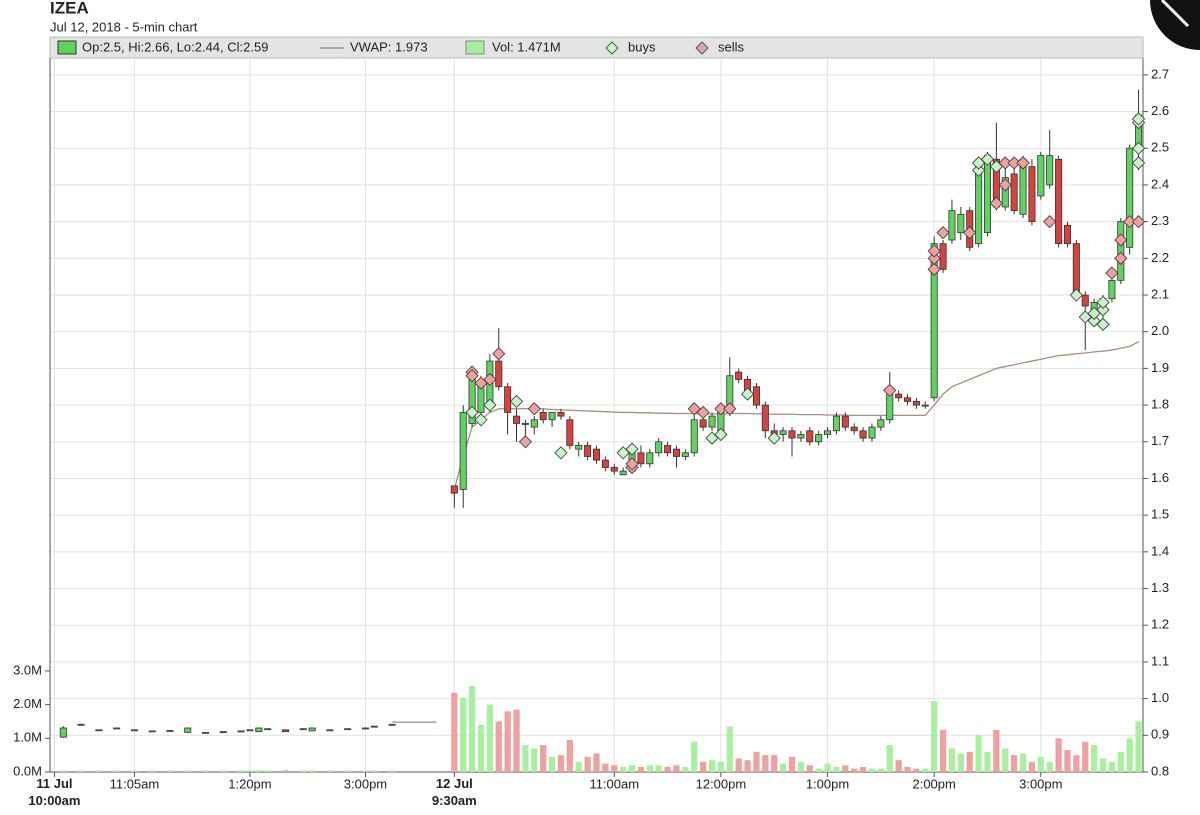 The height and width of the screenshot is (815, 1200). What do you see at coordinates (642, 46) in the screenshot?
I see `legend-buys: buys` at bounding box center [642, 46].